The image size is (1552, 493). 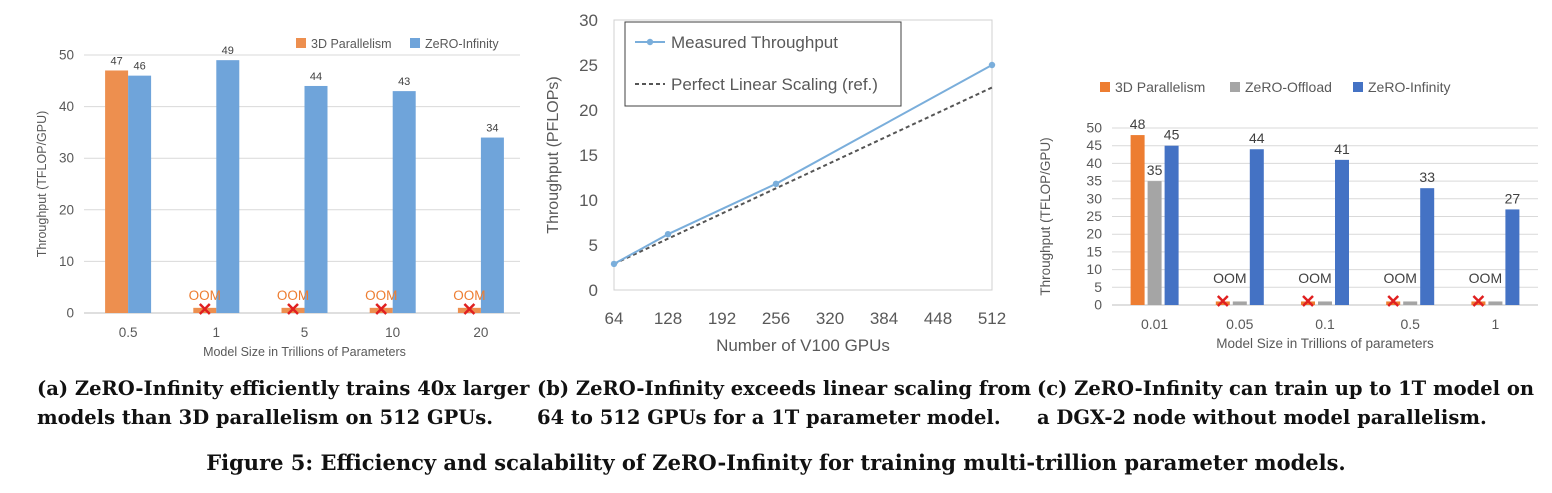 What do you see at coordinates (776, 318) in the screenshot?
I see `x-tick-label: 256` at bounding box center [776, 318].